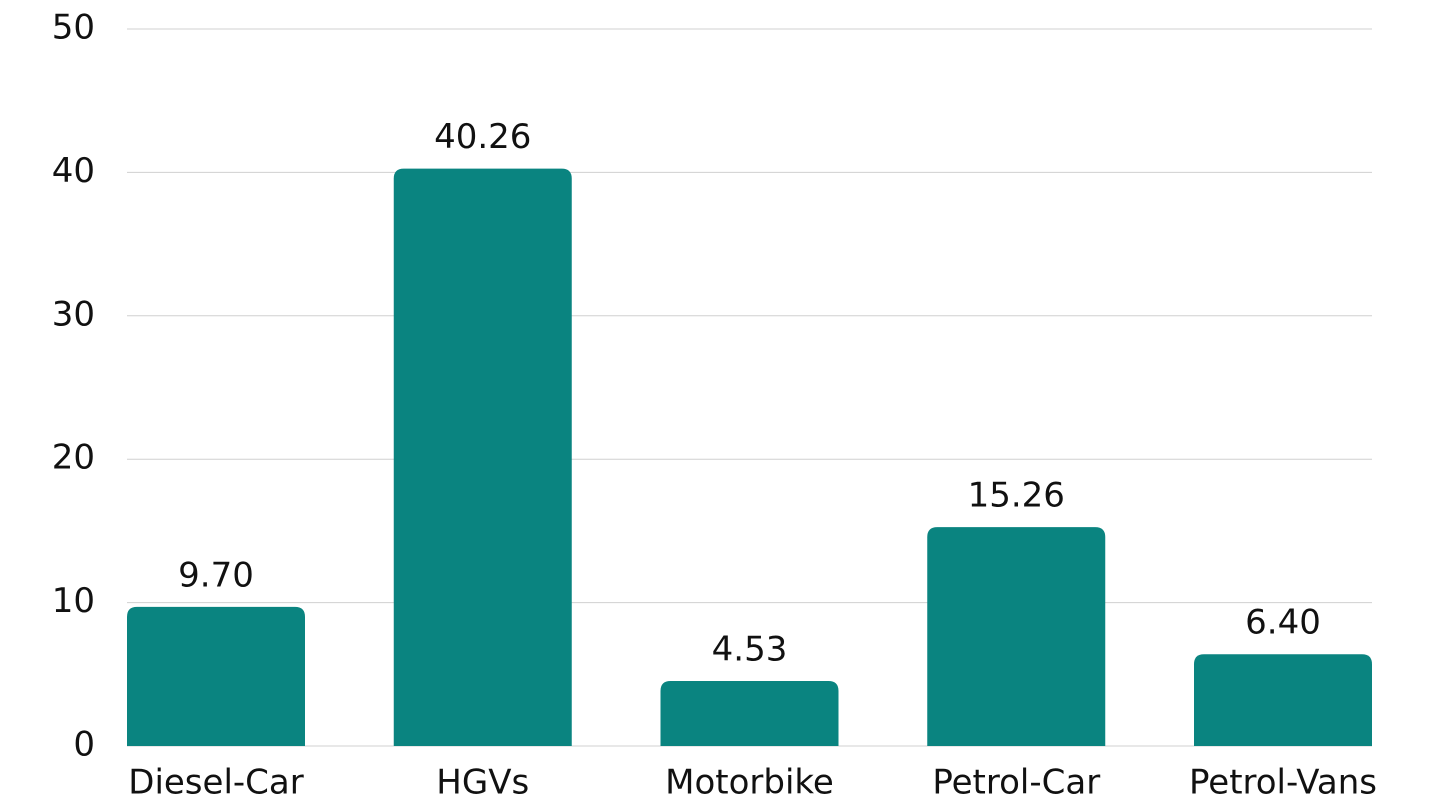 This screenshot has width=1437, height=807. What do you see at coordinates (73, 601) in the screenshot?
I see `y-tick-label: 10` at bounding box center [73, 601].